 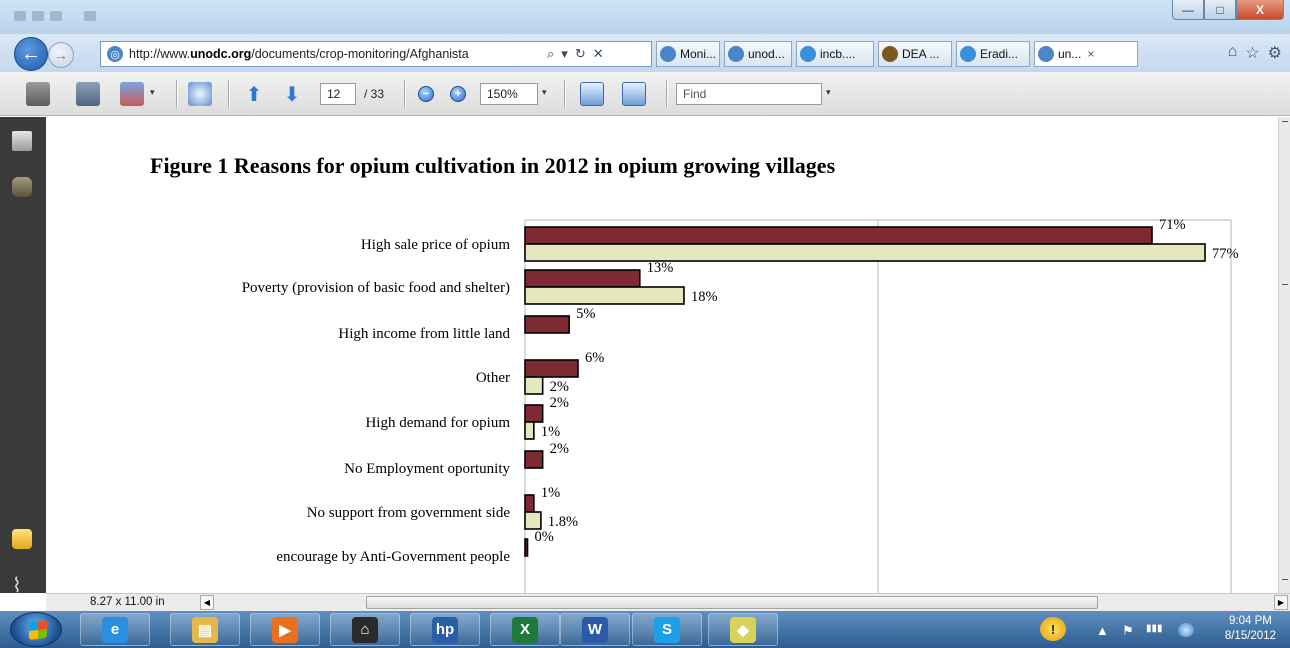 I want to click on taskbar-app-home-app: ⌂, so click(x=365, y=629).